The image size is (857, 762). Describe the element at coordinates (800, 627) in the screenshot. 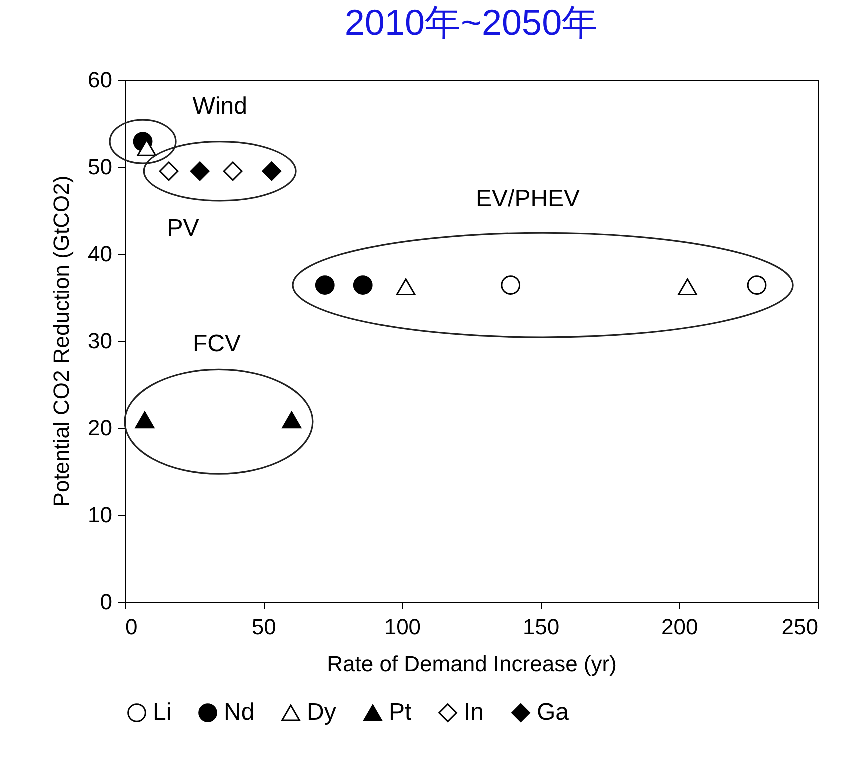

I see `x-tick-label: 250` at that location.